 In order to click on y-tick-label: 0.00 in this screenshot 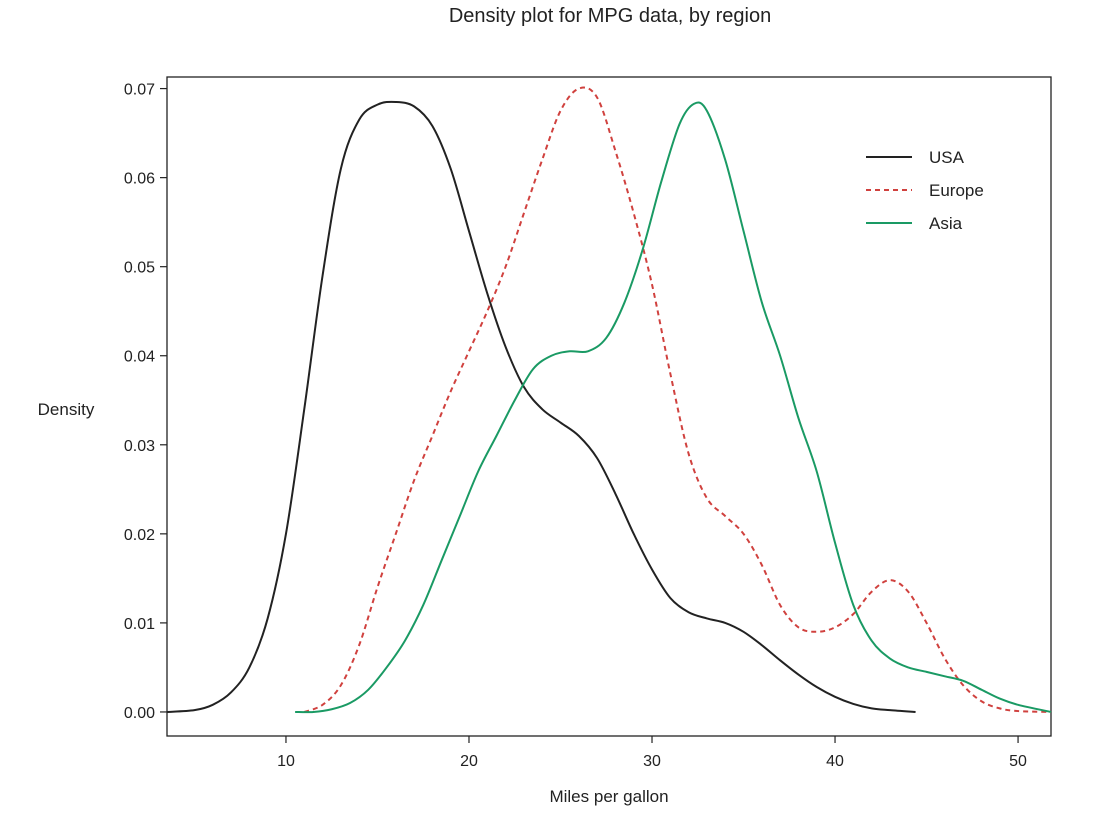, I will do `click(139, 713)`.